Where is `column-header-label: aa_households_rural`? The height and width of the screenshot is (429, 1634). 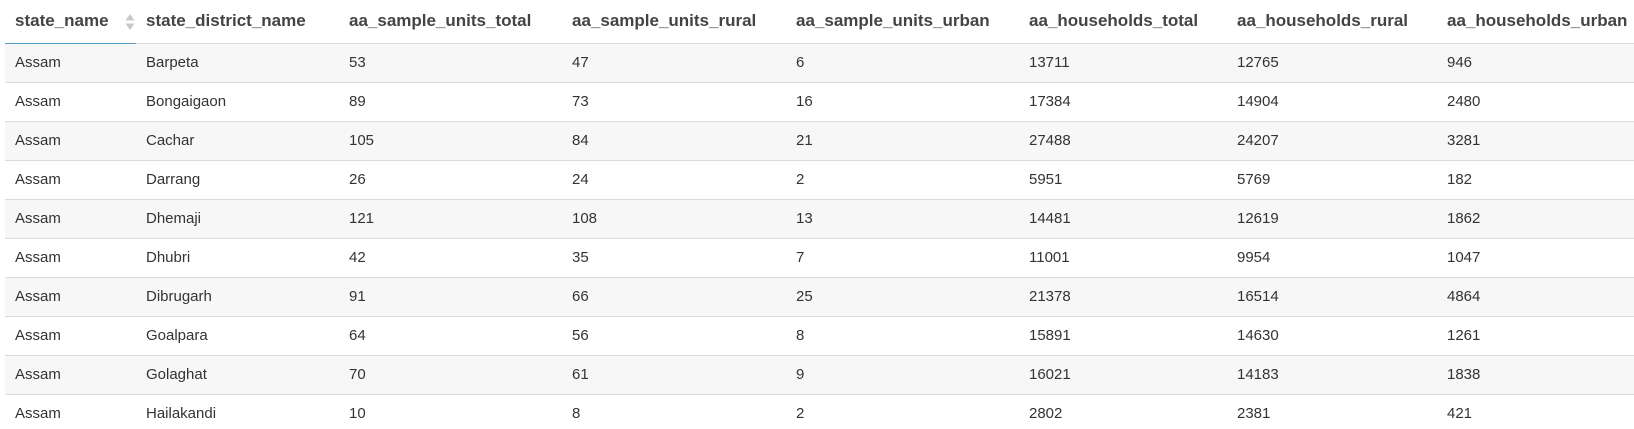 column-header-label: aa_households_rural is located at coordinates (1323, 21).